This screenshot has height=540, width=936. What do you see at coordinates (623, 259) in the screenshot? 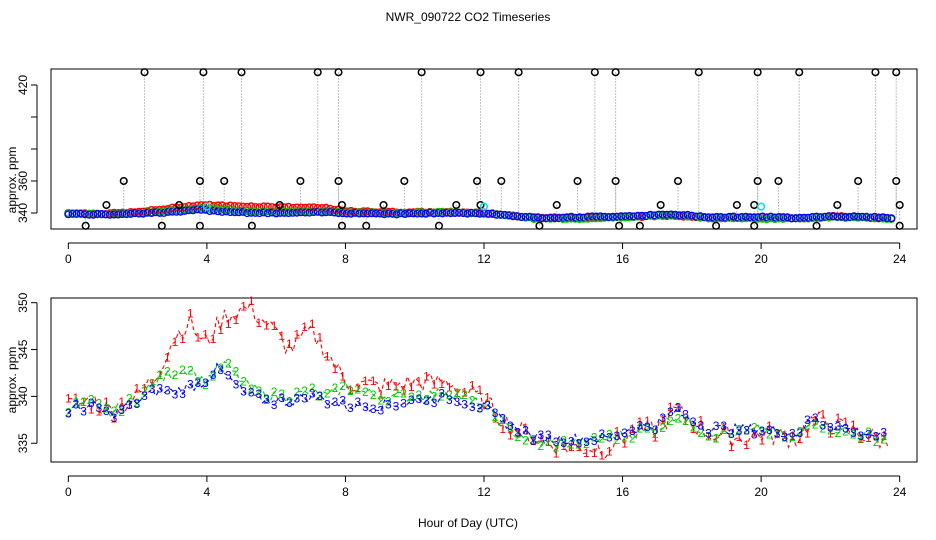
I see `x-tick-label: 16` at bounding box center [623, 259].